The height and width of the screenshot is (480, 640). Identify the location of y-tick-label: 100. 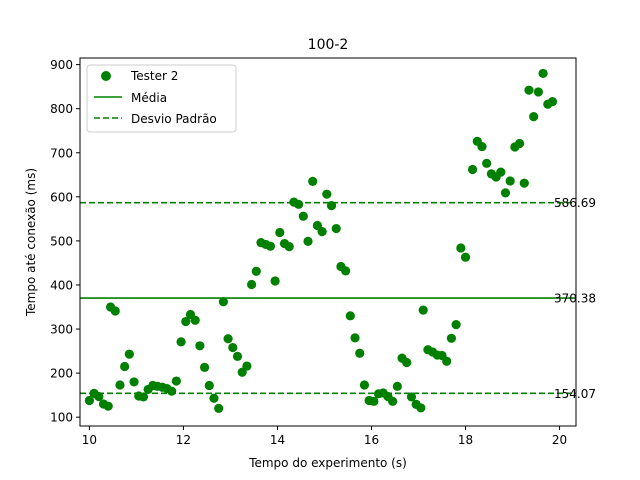
(61, 418).